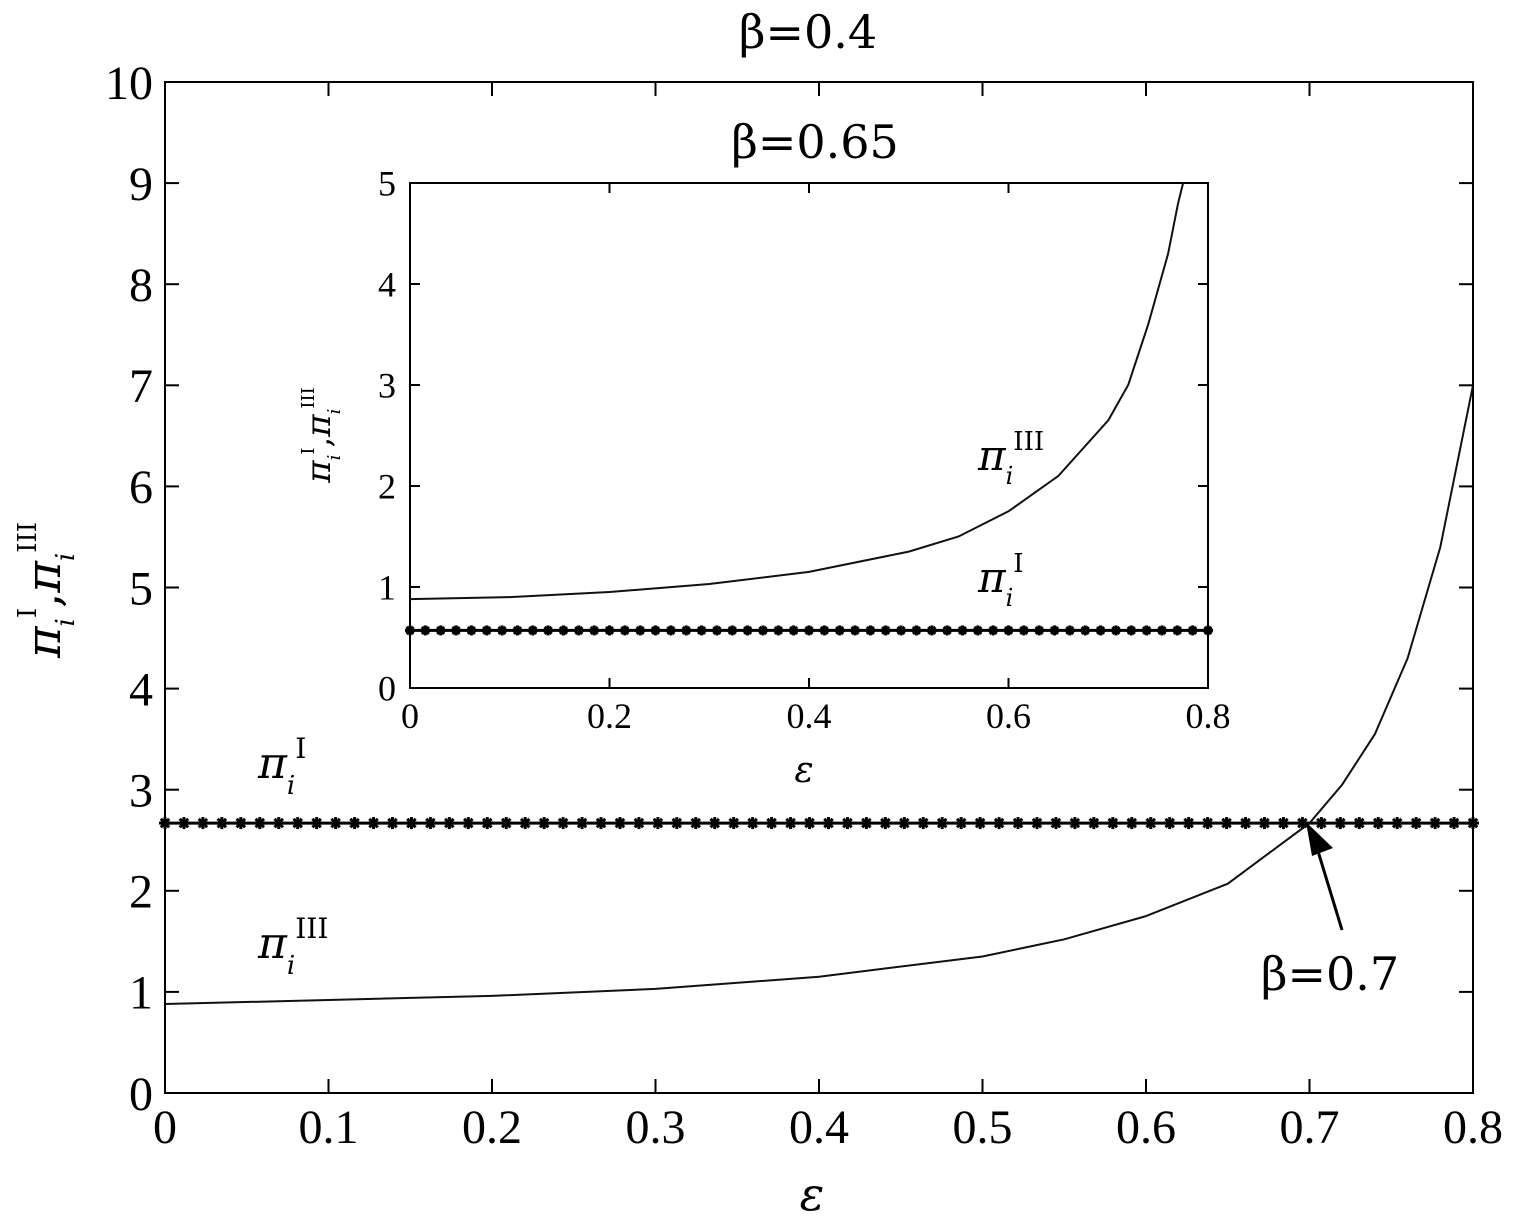 This screenshot has height=1217, width=1522. I want to click on x-tick-label: 0.1, so click(329, 1127).